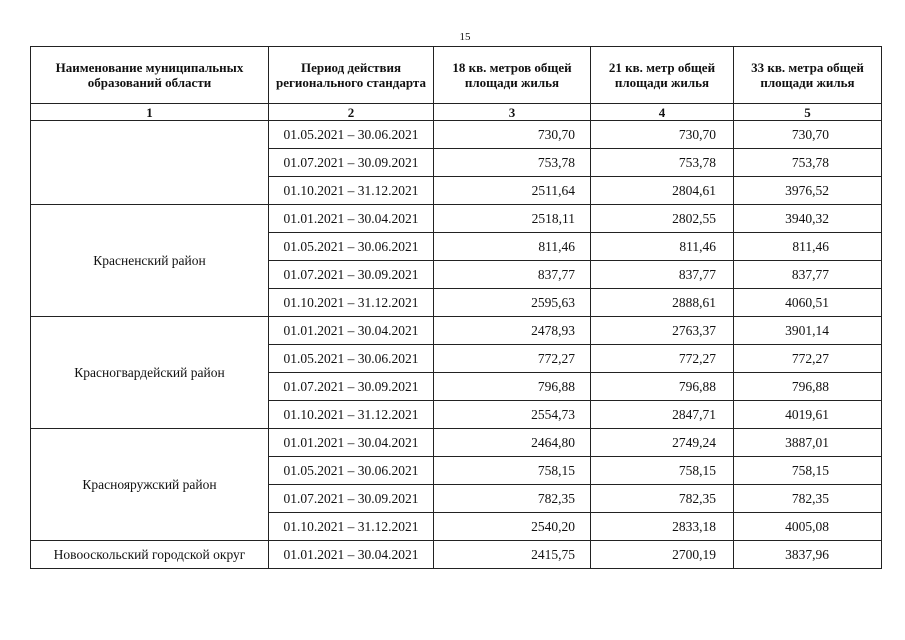 The height and width of the screenshot is (640, 905). What do you see at coordinates (512, 302) in the screenshot?
I see `cost-18: 2595,63` at bounding box center [512, 302].